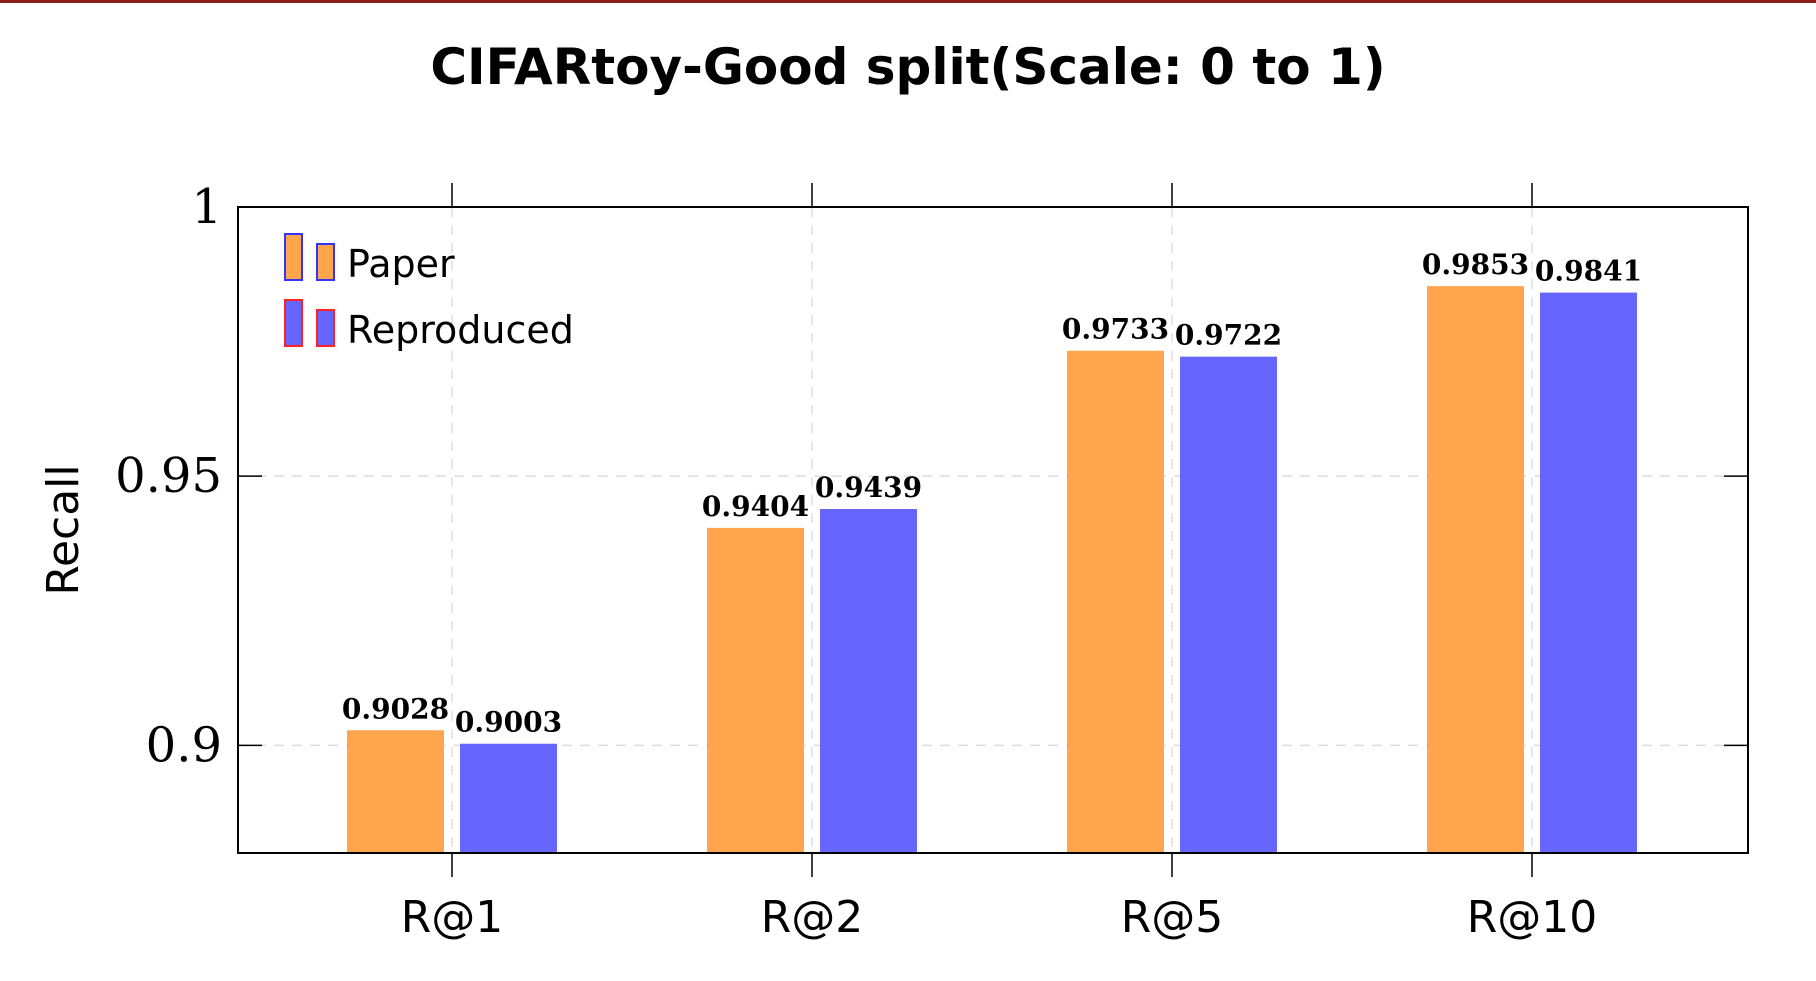 The height and width of the screenshot is (981, 1816). Describe the element at coordinates (1228, 335) in the screenshot. I see `data-label: 0.9722` at that location.